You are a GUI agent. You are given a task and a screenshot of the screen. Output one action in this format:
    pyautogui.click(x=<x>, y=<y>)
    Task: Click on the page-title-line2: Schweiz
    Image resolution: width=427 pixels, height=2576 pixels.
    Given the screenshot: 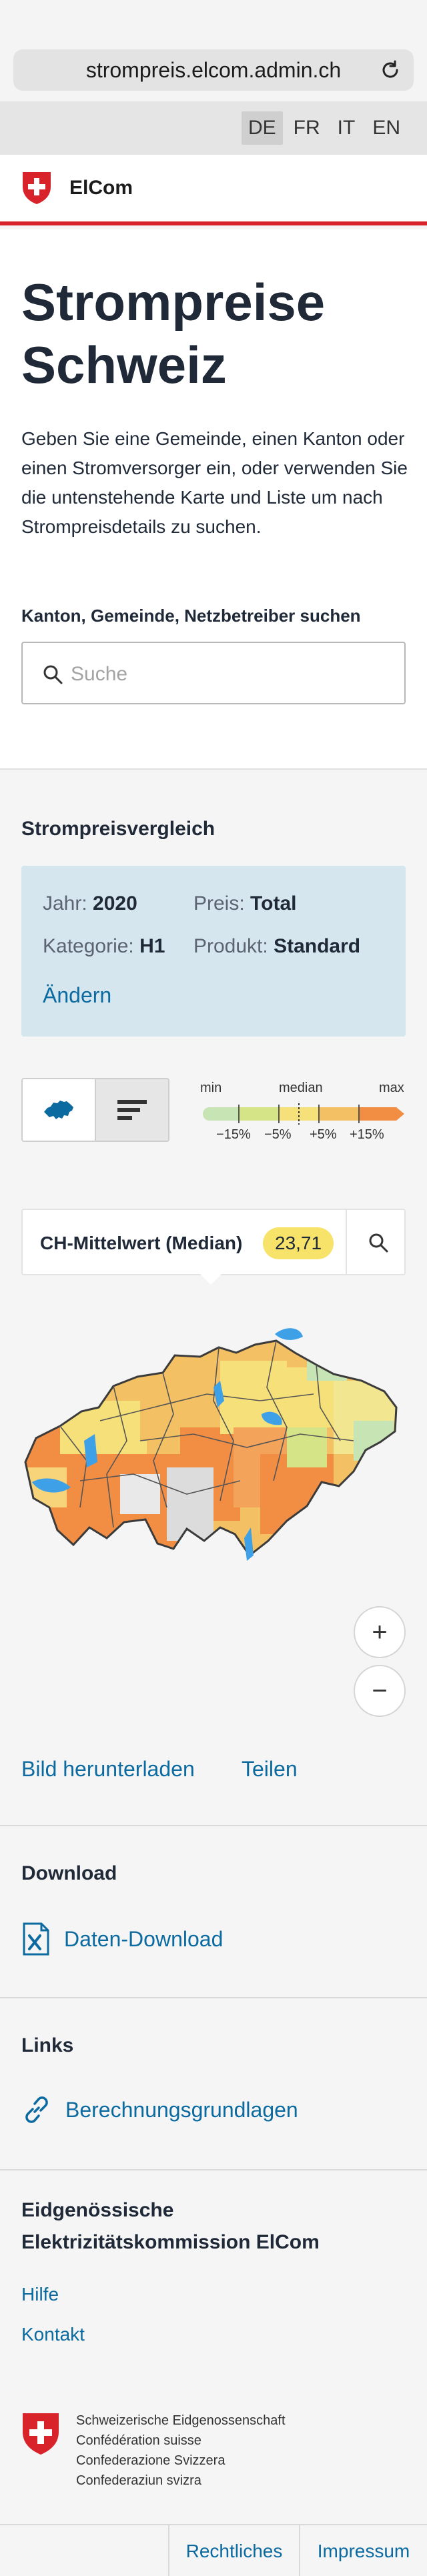 What is the action you would take?
    pyautogui.click(x=124, y=365)
    